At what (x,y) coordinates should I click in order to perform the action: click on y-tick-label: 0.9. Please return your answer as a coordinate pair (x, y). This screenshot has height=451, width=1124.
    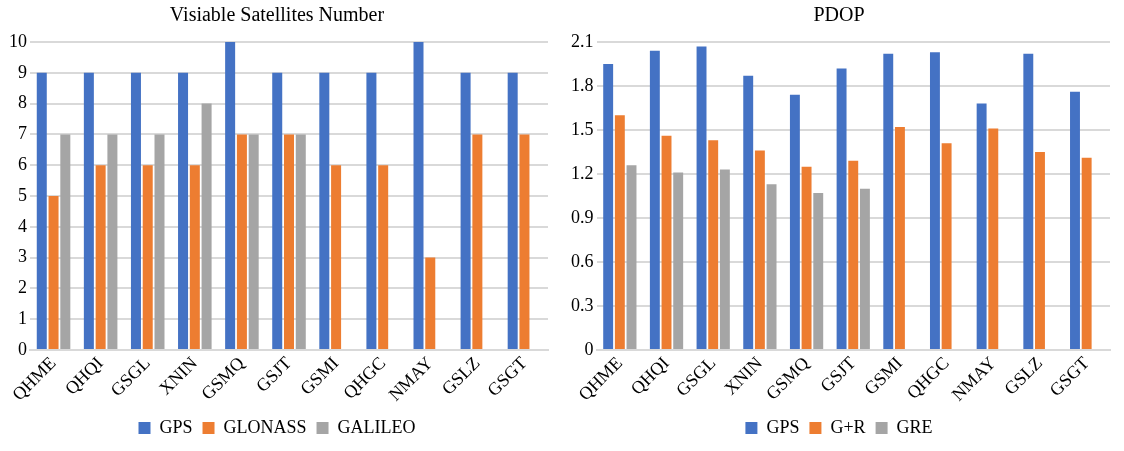
    Looking at the image, I should click on (582, 216).